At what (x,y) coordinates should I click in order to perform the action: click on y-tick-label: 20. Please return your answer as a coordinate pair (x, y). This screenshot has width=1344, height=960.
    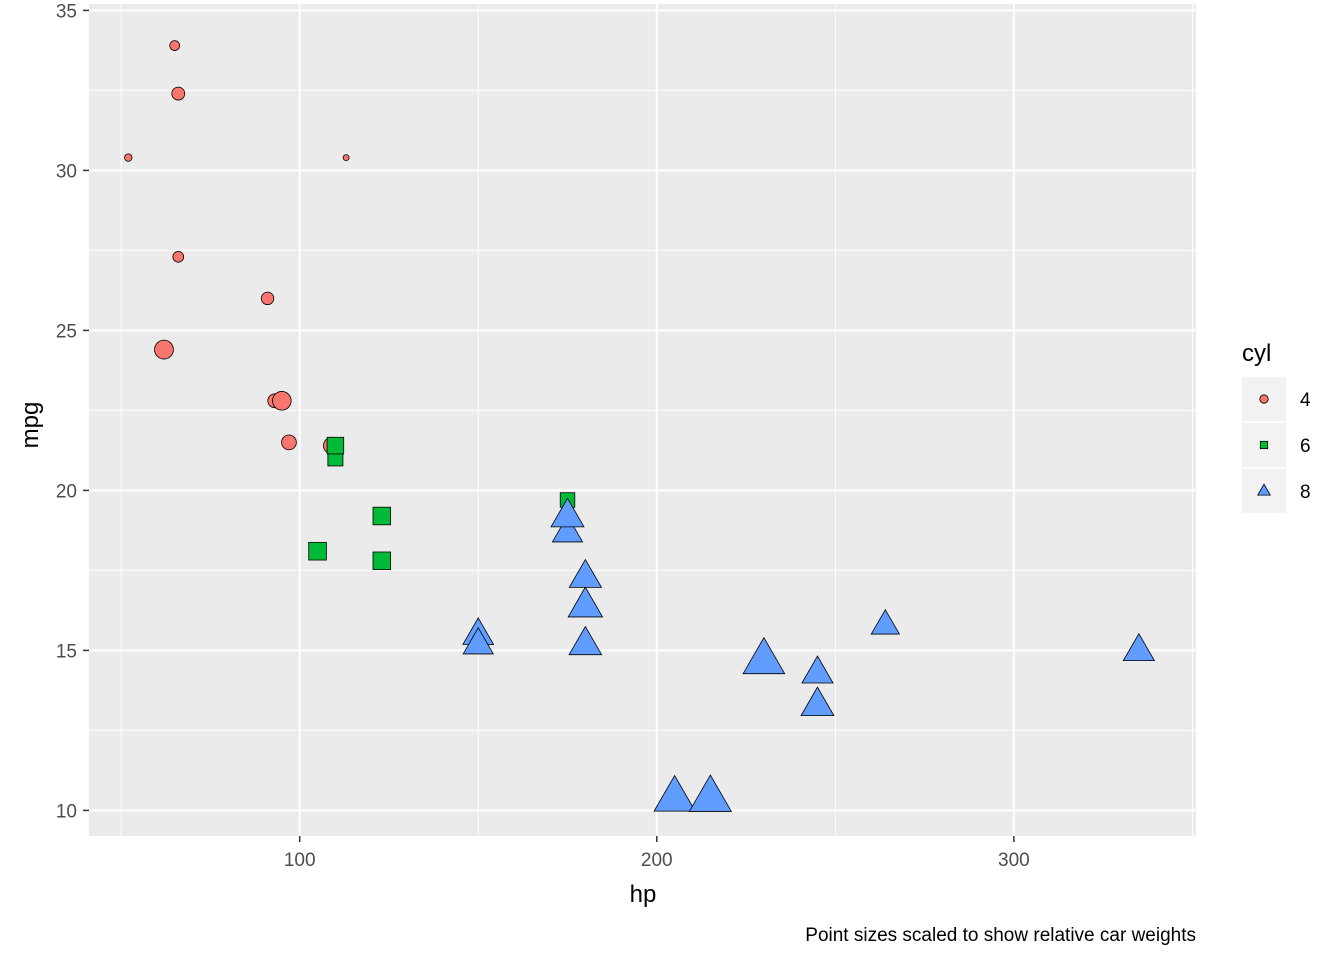
    Looking at the image, I should click on (66, 491).